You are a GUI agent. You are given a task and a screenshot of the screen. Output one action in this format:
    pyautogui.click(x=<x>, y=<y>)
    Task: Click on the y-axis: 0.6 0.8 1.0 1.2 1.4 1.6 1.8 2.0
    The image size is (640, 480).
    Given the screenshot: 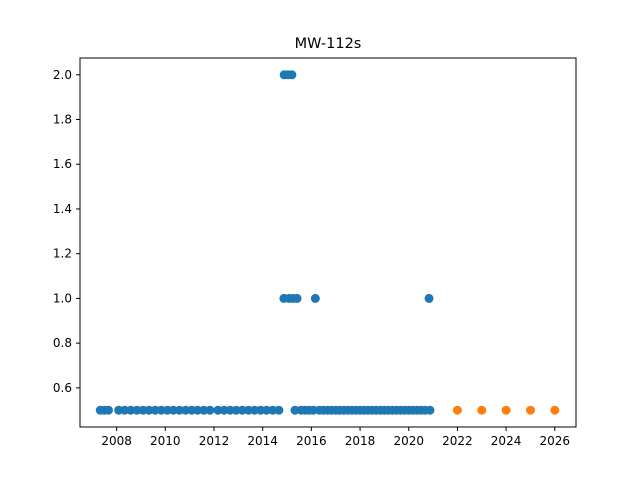 What is the action you would take?
    pyautogui.click(x=66, y=231)
    